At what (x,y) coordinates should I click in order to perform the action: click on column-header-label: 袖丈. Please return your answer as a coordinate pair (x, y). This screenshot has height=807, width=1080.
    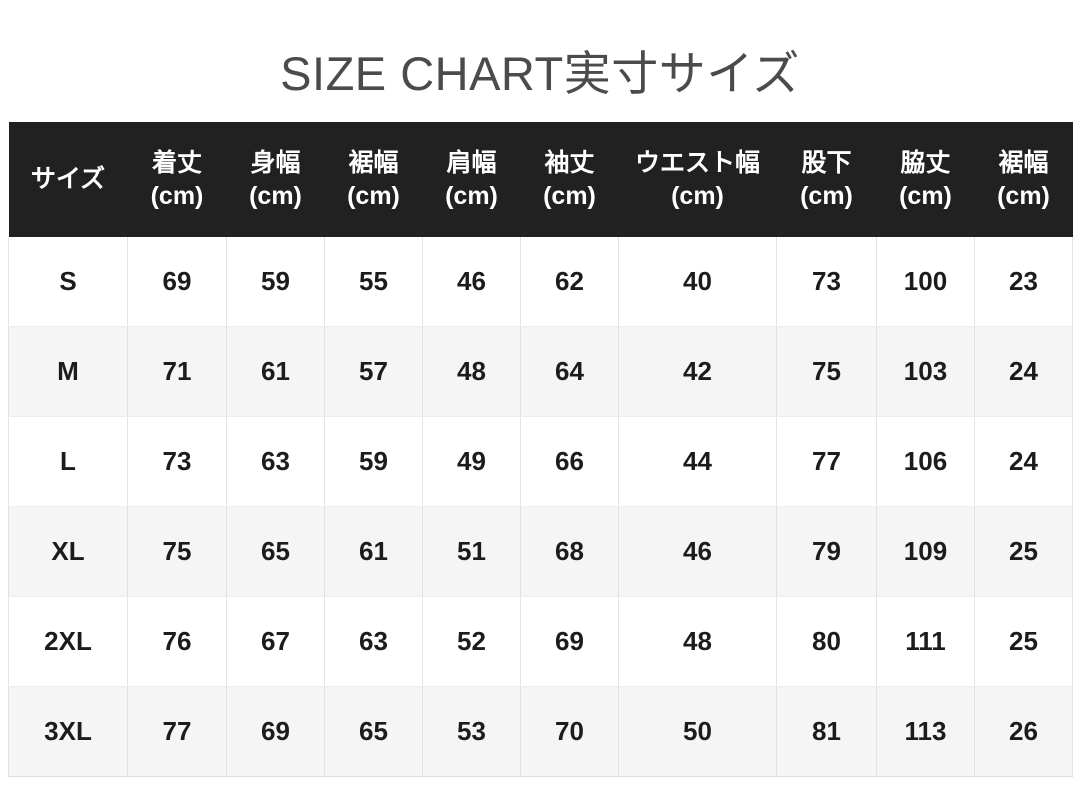
    Looking at the image, I should click on (569, 162).